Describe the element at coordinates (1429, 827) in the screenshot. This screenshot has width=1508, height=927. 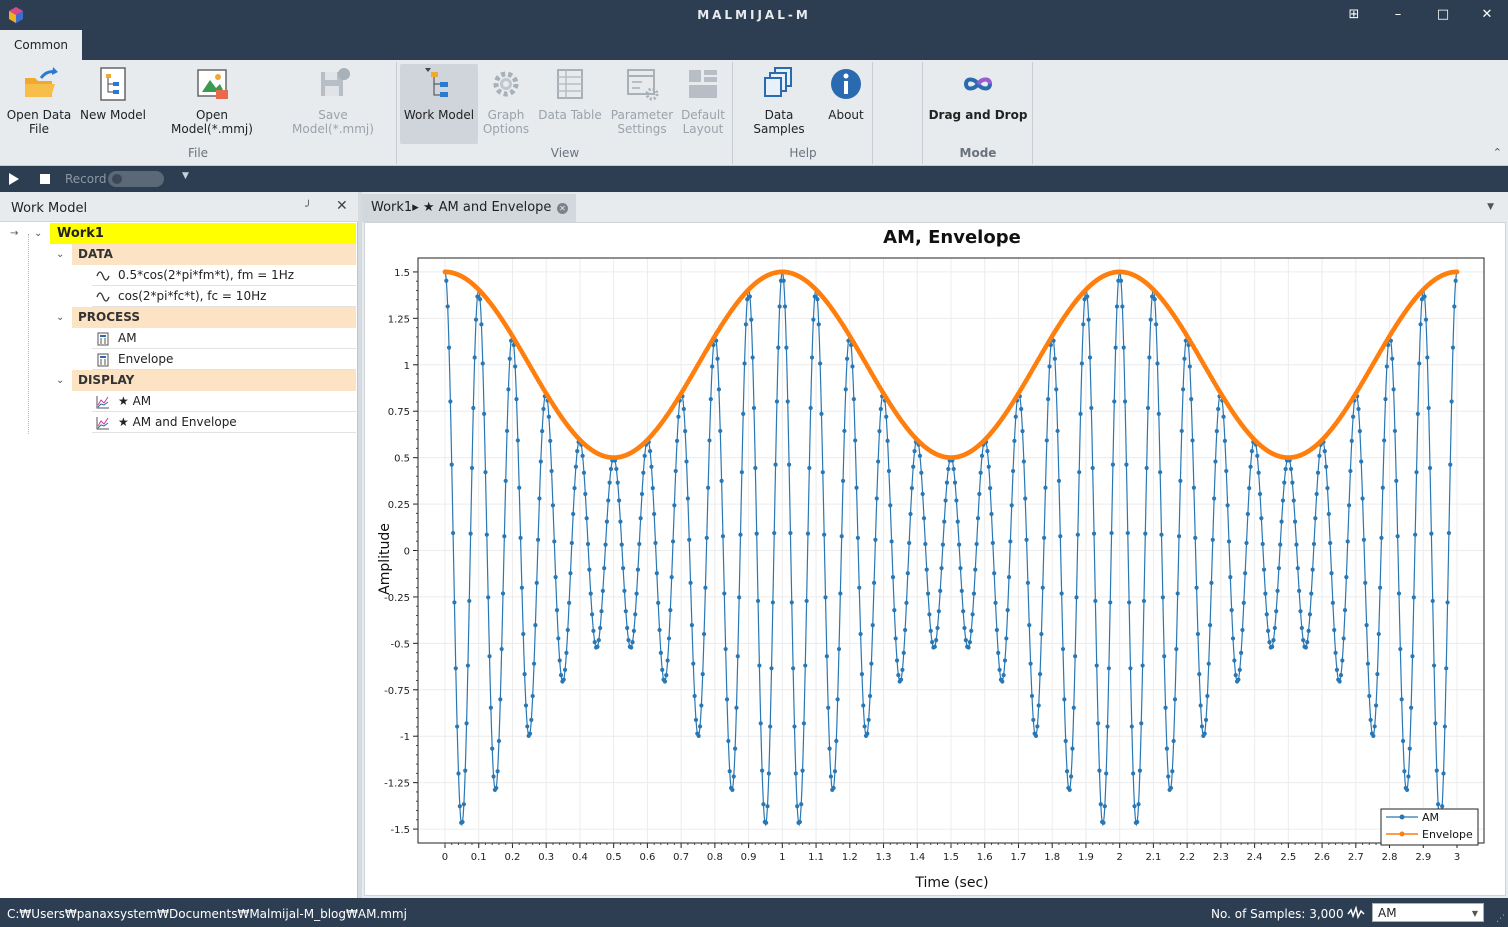
I see `chart-legend: AM Envelope` at that location.